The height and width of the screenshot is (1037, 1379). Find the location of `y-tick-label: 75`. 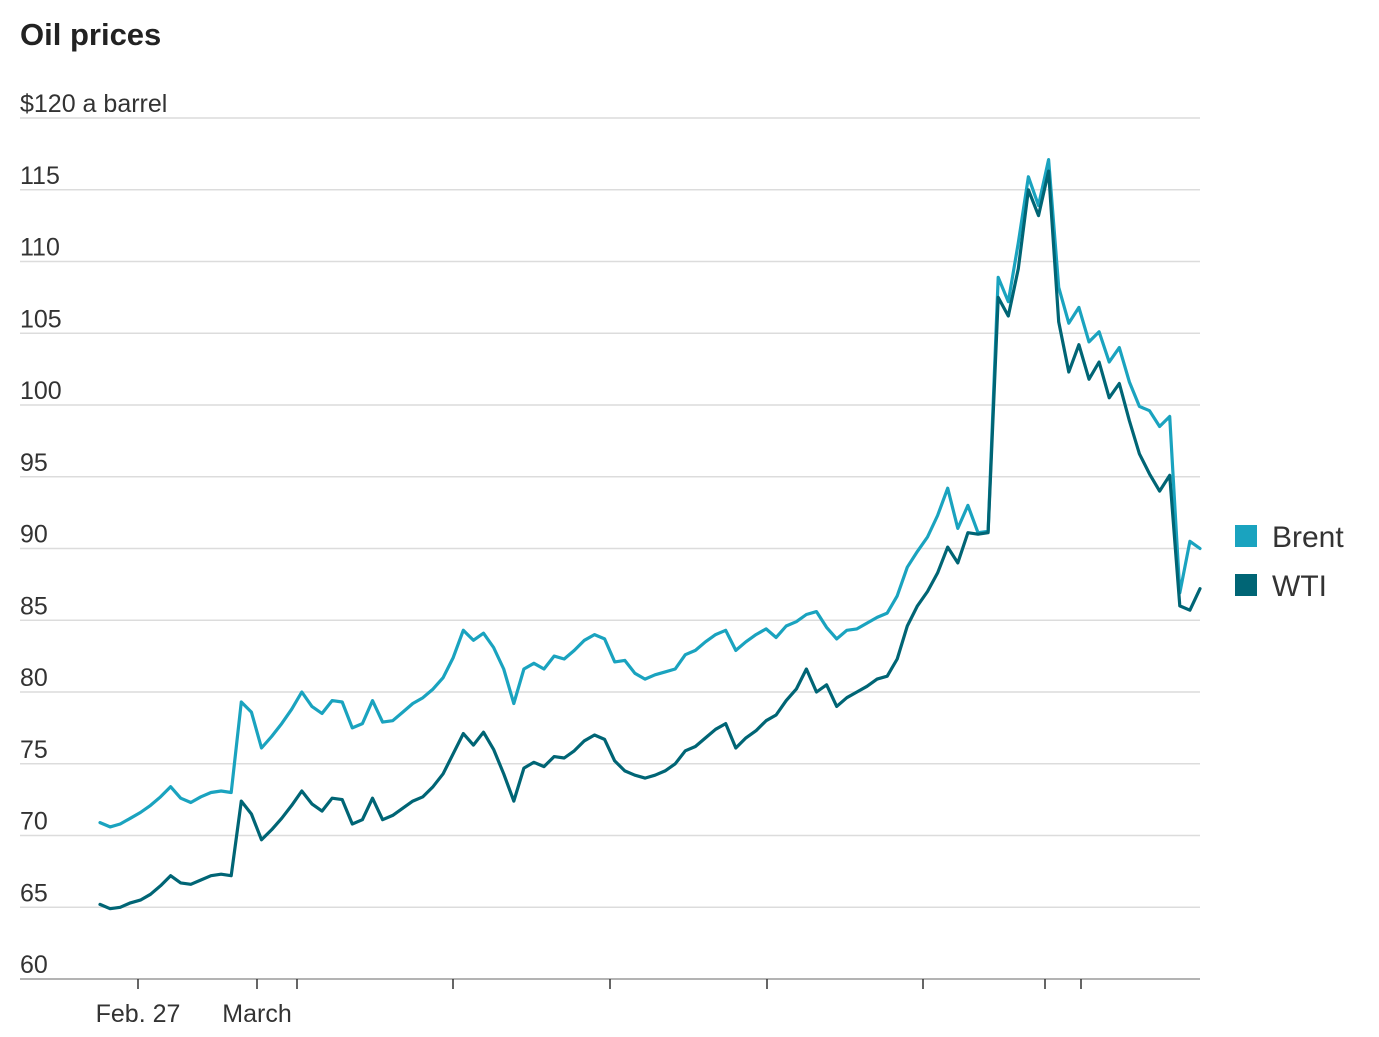

y-tick-label: 75 is located at coordinates (34, 750).